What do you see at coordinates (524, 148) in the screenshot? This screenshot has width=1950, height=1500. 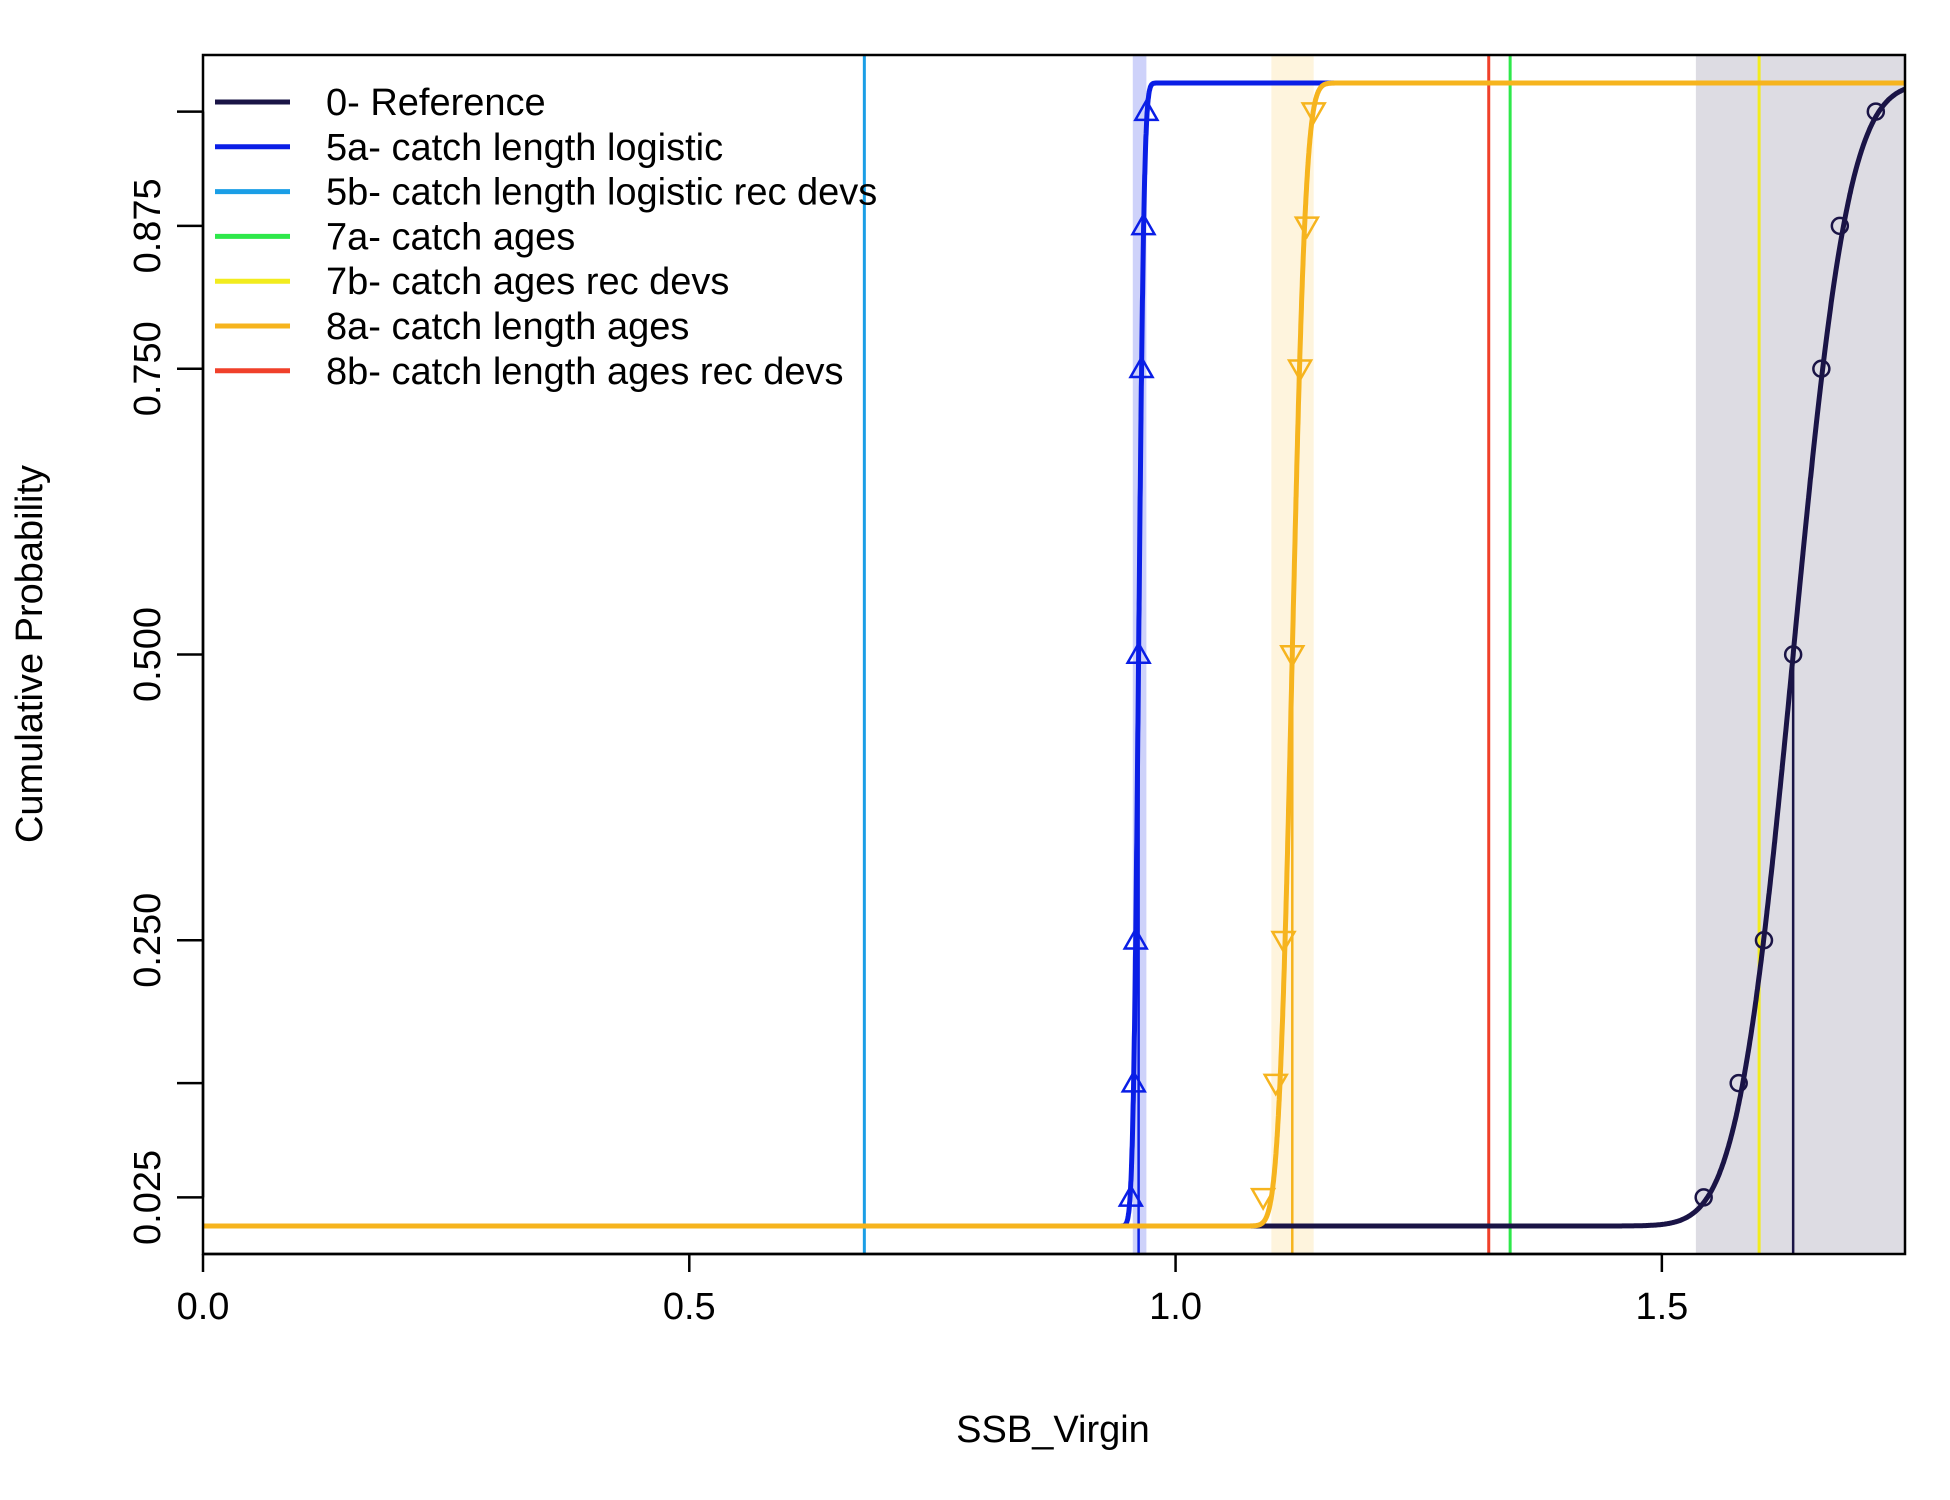 I see `legend-label-1: 5a- catch length logistic` at bounding box center [524, 148].